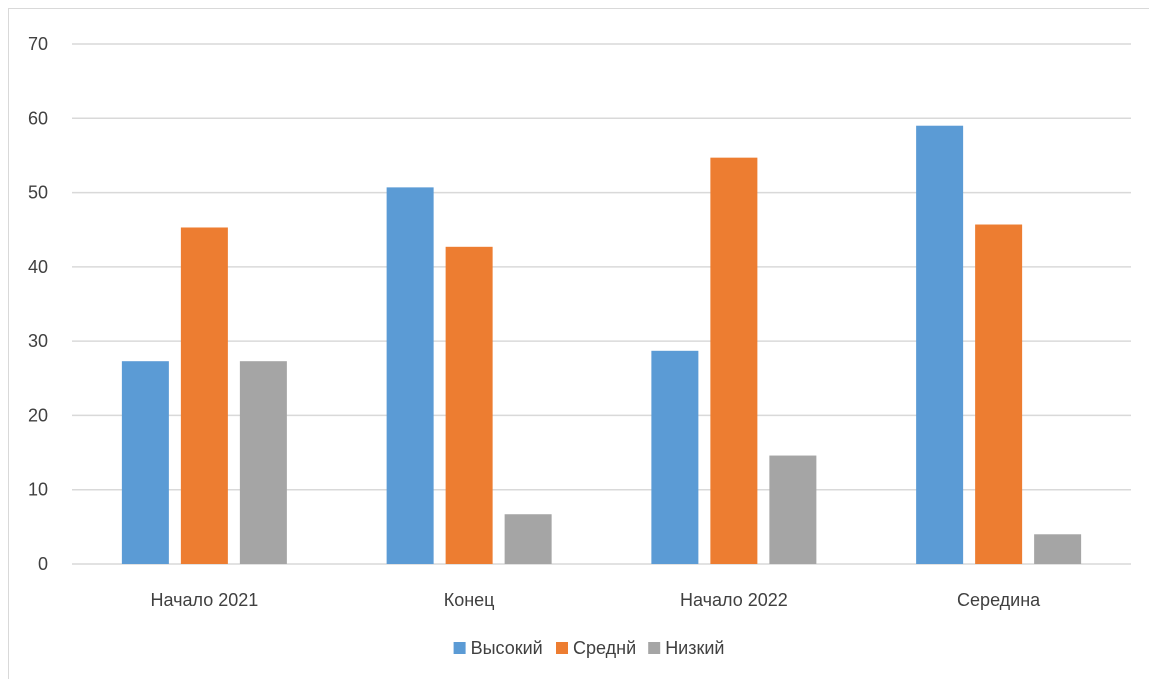 The width and height of the screenshot is (1149, 679). I want to click on y-tick-label: 30, so click(38, 341).